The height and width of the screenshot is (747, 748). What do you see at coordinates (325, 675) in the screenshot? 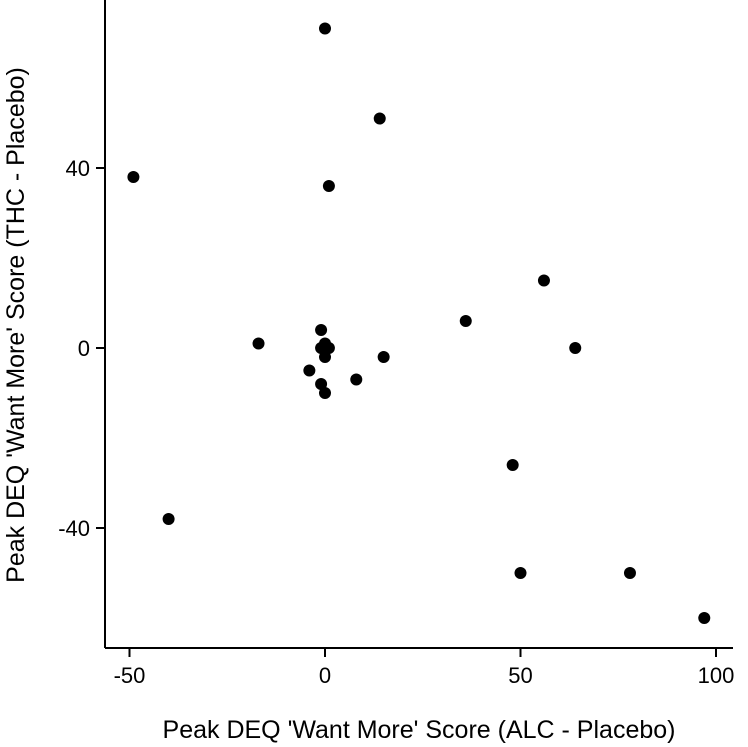
I see `x-tick-label: 0` at bounding box center [325, 675].